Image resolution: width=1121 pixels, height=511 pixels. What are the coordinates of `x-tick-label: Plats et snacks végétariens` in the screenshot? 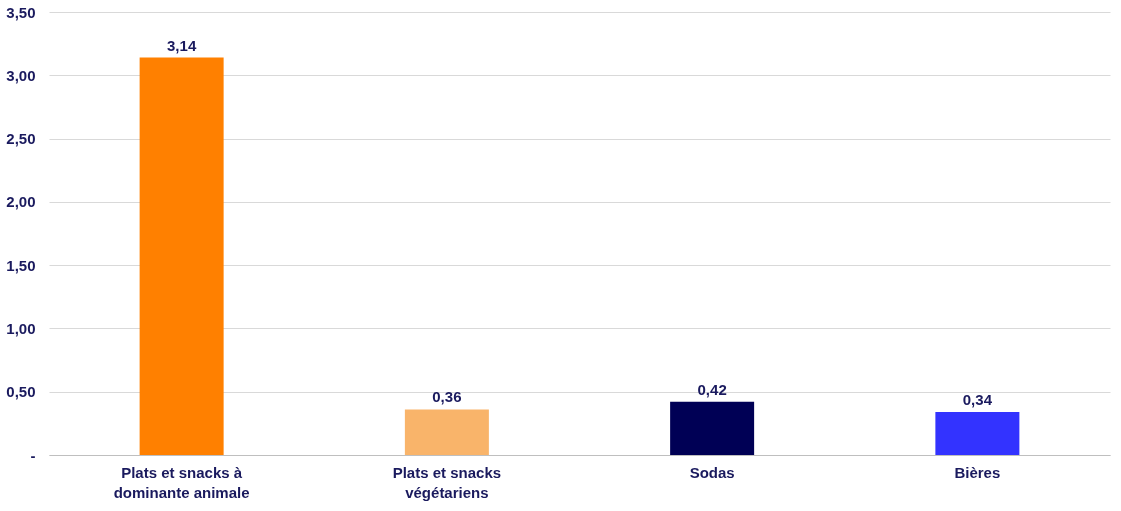 It's located at (447, 482).